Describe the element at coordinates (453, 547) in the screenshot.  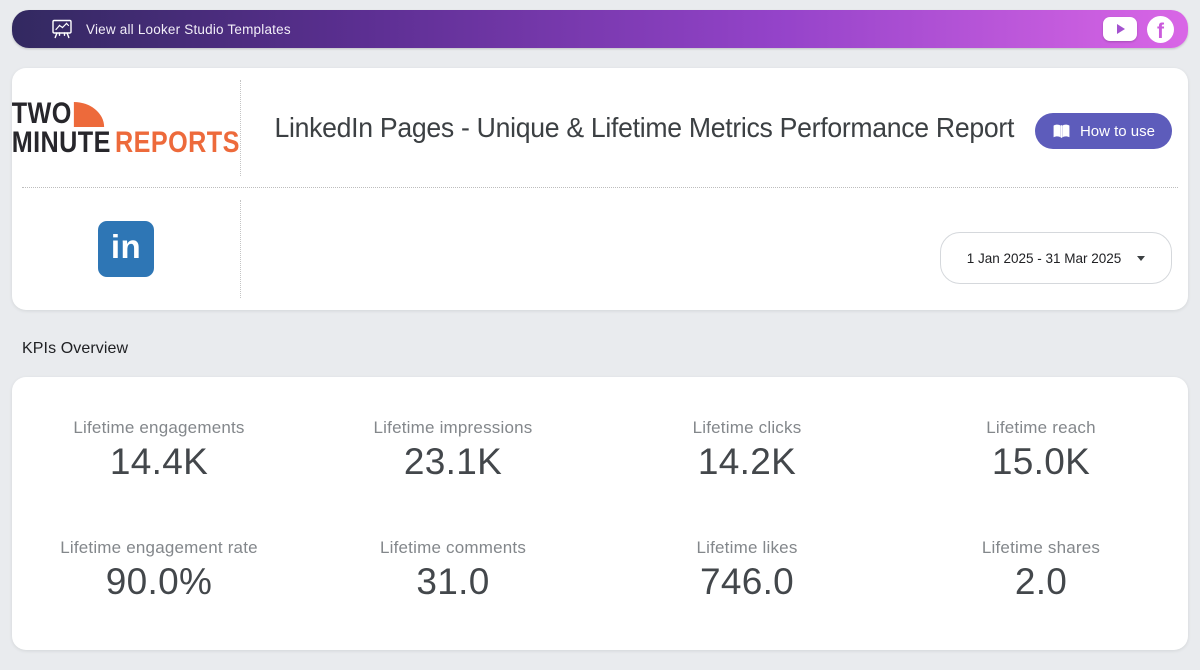
I see `kpi-label: Lifetime comments` at that location.